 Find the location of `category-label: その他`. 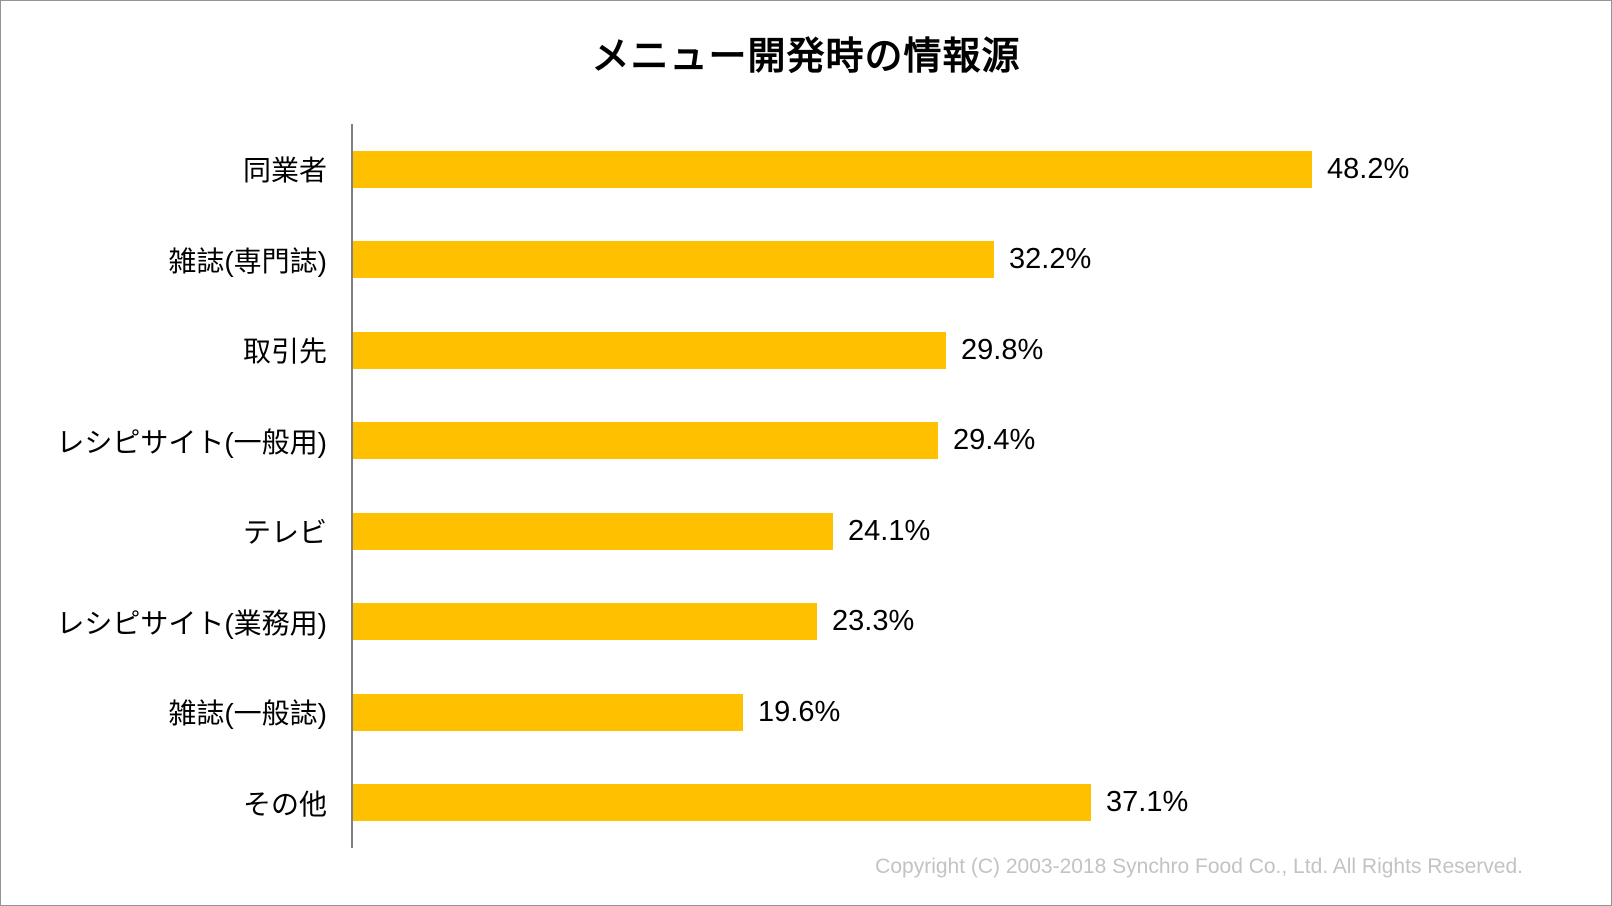

category-label: その他 is located at coordinates (284, 804).